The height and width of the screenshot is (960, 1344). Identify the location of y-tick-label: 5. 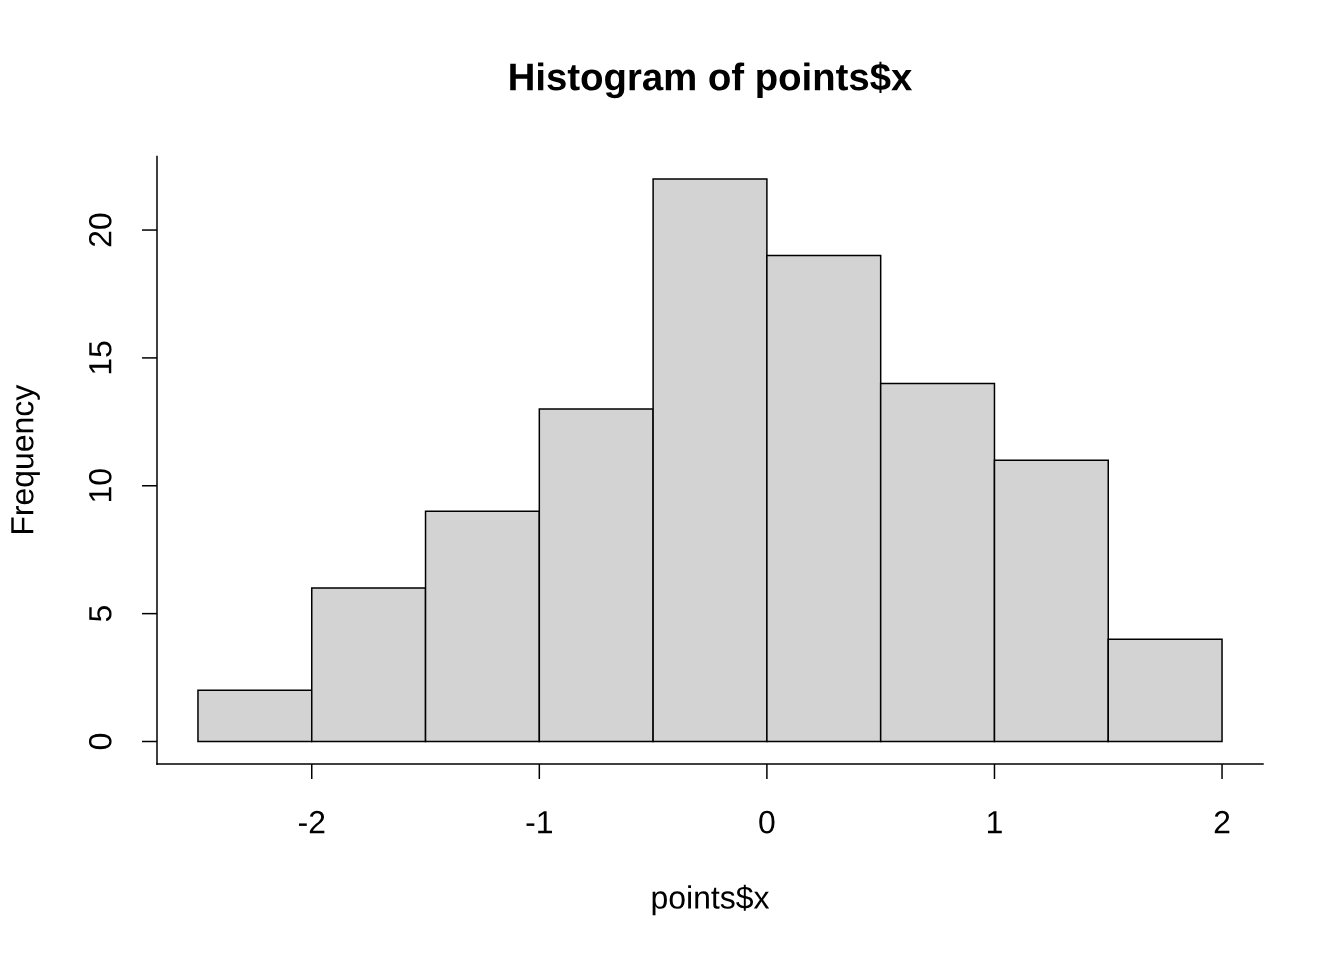
(100, 614).